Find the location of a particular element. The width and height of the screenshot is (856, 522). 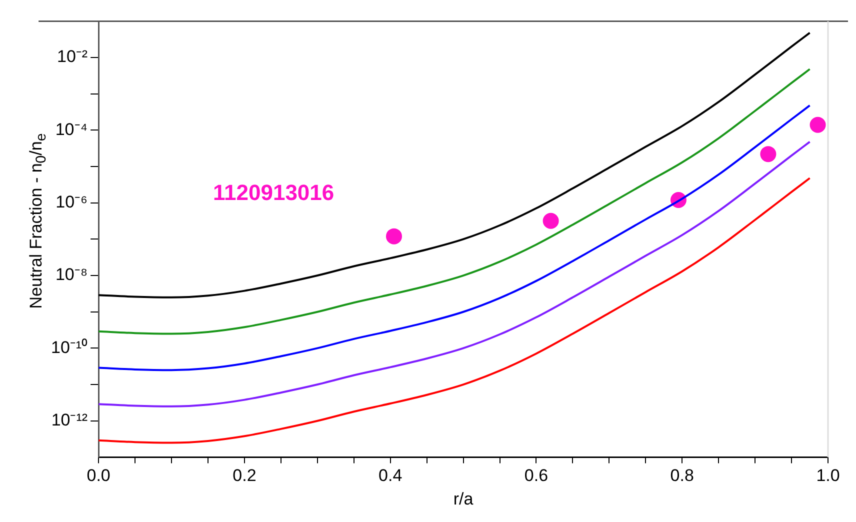

y-tick-label: 10⁻¹² is located at coordinates (69, 420).